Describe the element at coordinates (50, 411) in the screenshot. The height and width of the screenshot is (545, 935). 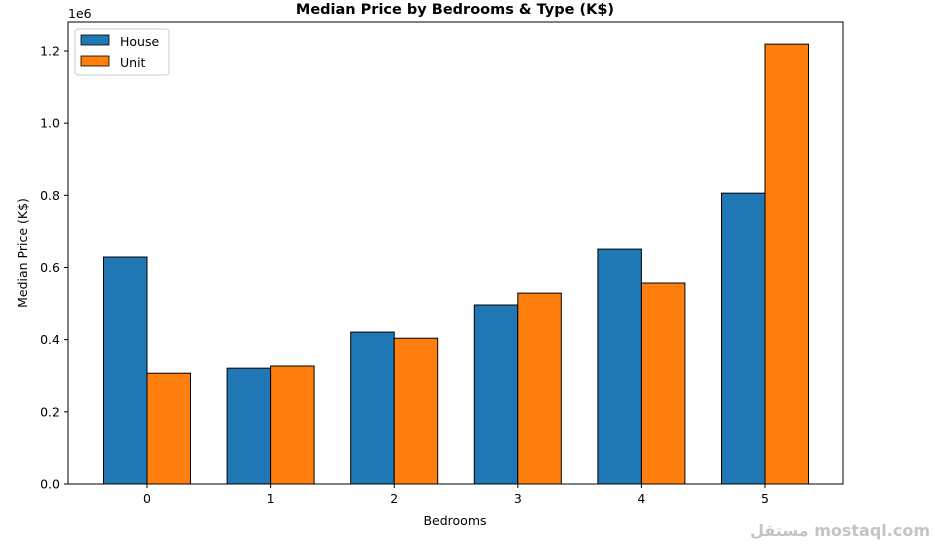
I see `y-tick-label: 0.2` at that location.